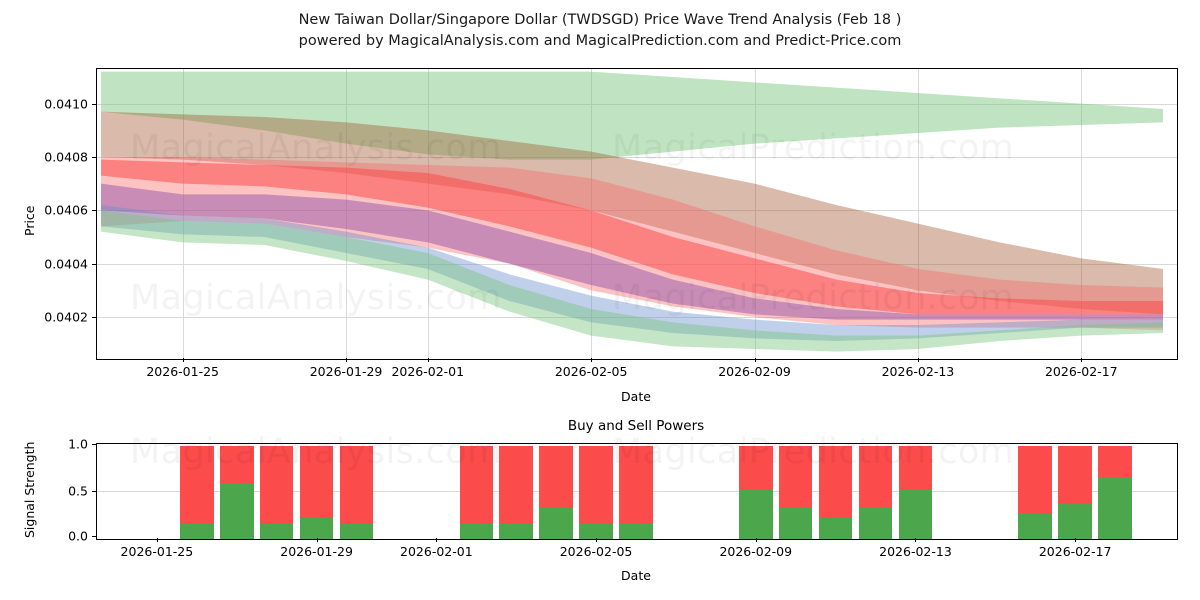  What do you see at coordinates (183, 371) in the screenshot?
I see `price-x-tick-label: 2026-01-25` at bounding box center [183, 371].